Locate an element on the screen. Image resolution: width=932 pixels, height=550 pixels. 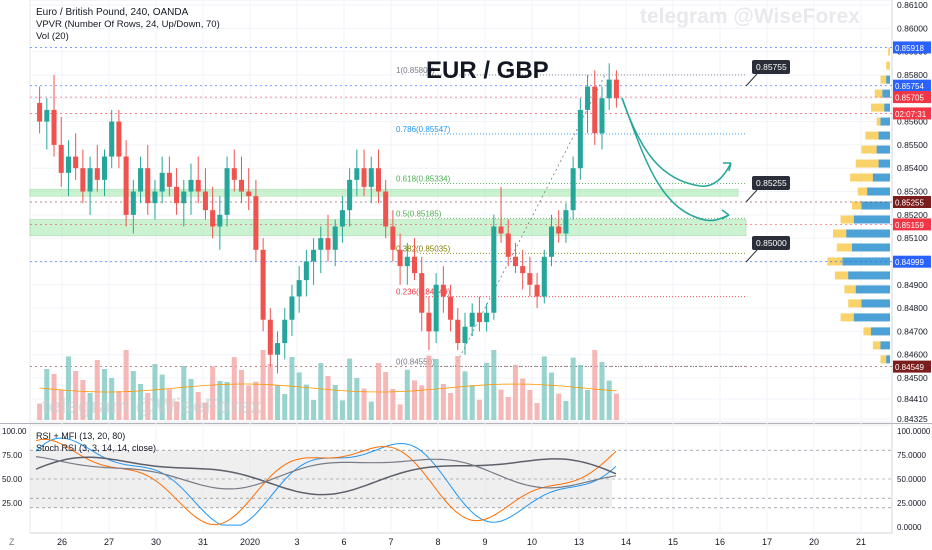
x-tick-label: 26 is located at coordinates (62, 542).